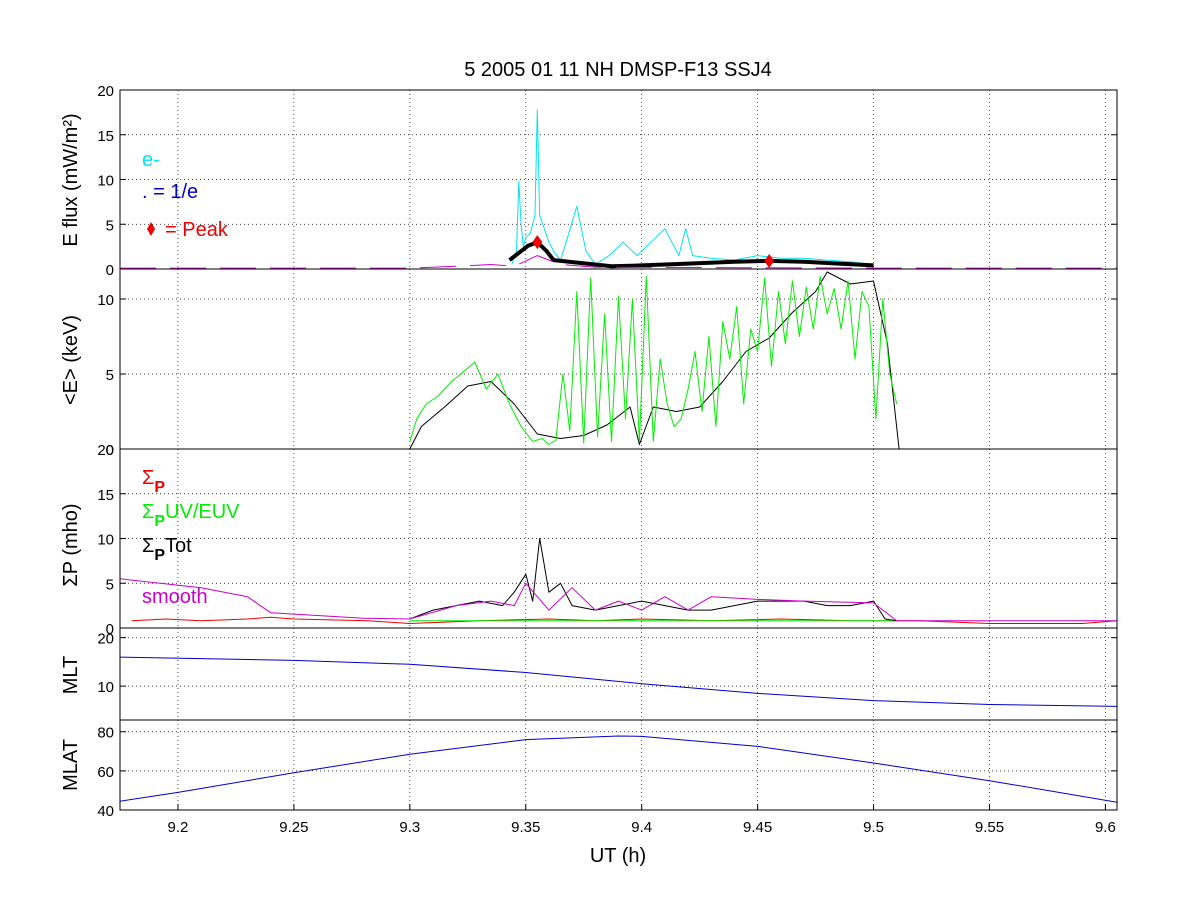 This screenshot has width=1200, height=900. What do you see at coordinates (151, 160) in the screenshot?
I see `legend-item: e-` at bounding box center [151, 160].